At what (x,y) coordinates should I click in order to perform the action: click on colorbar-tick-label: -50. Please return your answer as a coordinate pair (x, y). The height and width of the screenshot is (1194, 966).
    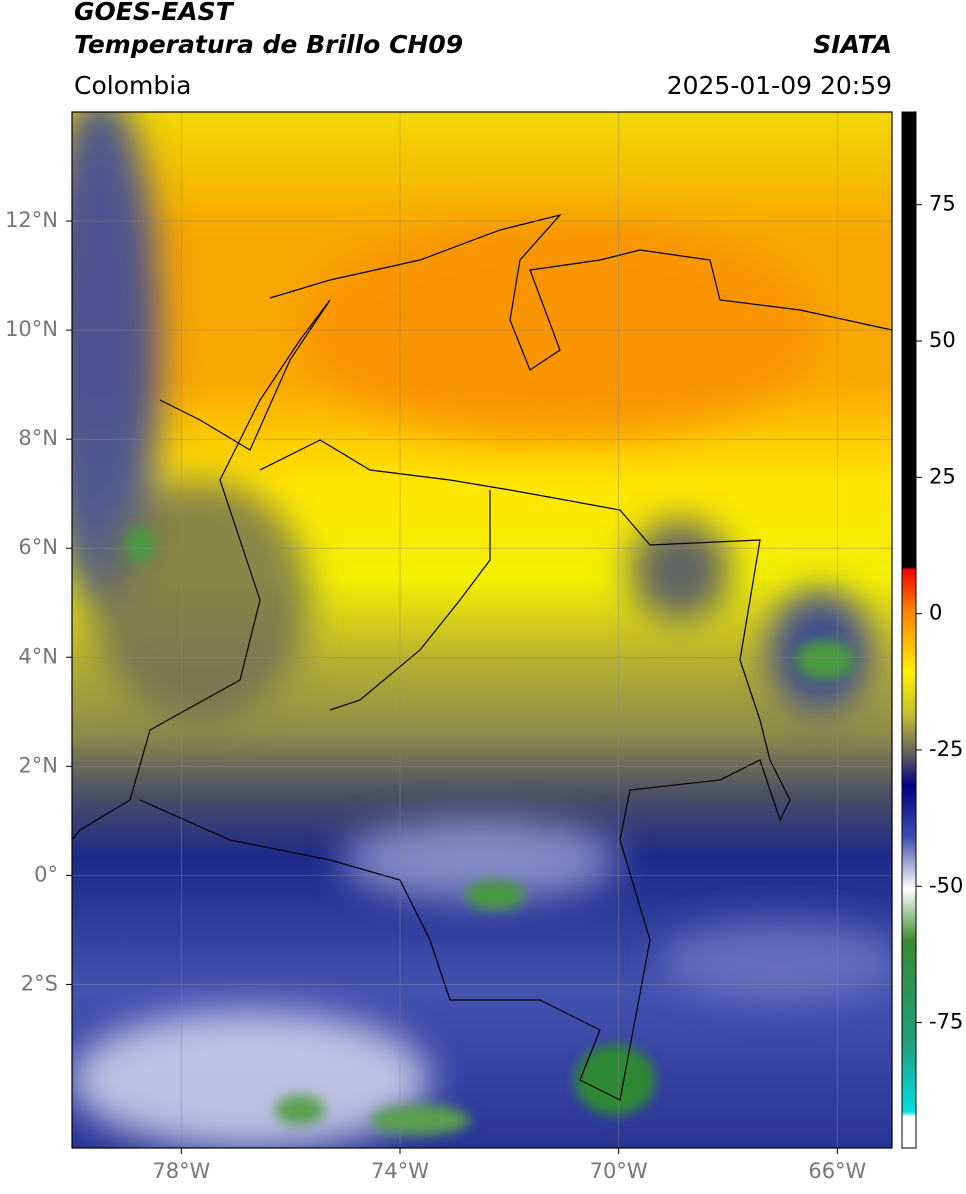
    Looking at the image, I should click on (946, 885).